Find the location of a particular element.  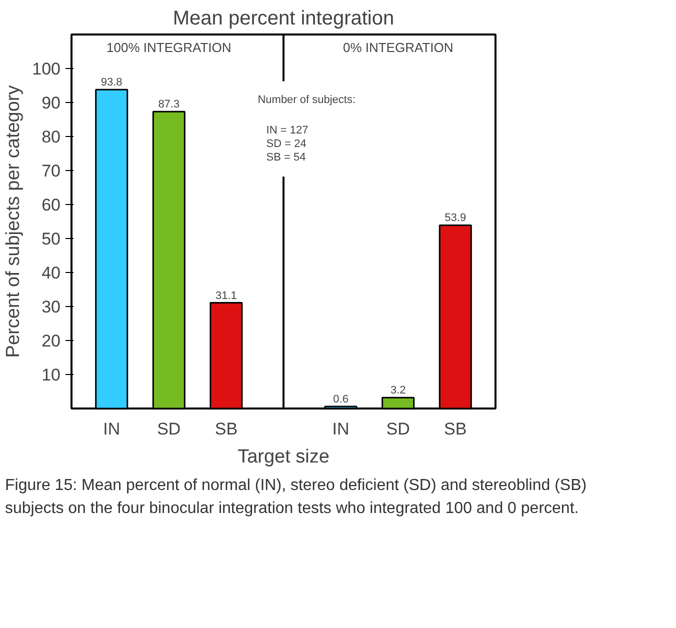

data-label: 0.6 is located at coordinates (340, 399).